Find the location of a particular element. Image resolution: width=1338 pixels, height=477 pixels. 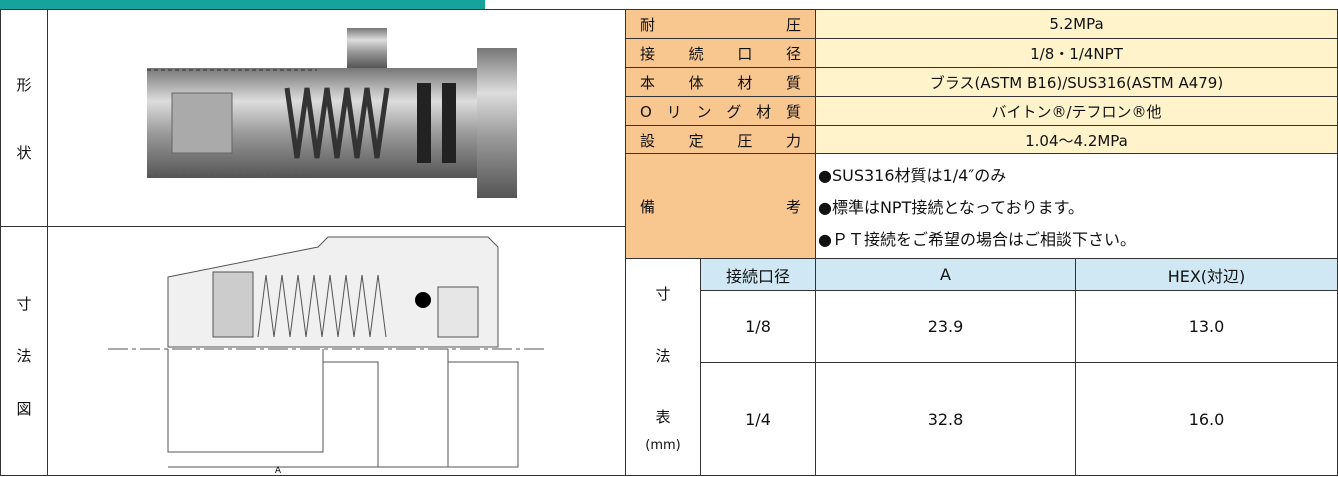

spec-label: Oリング材質 is located at coordinates (720, 111).